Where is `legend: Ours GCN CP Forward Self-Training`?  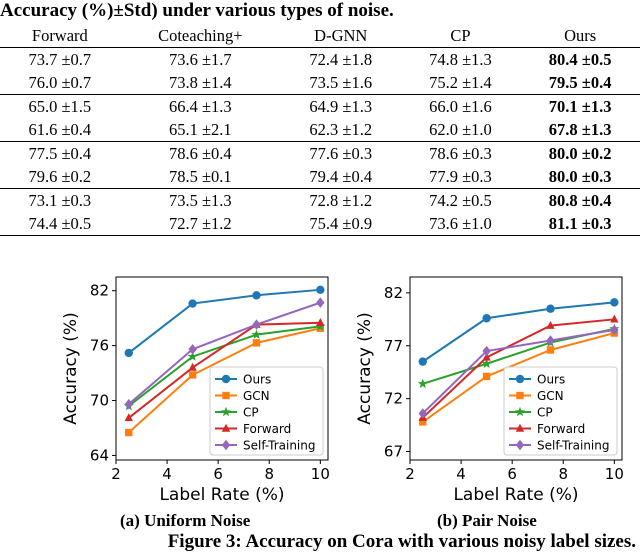 legend: Ours GCN CP Forward Self-Training is located at coordinates (560, 411).